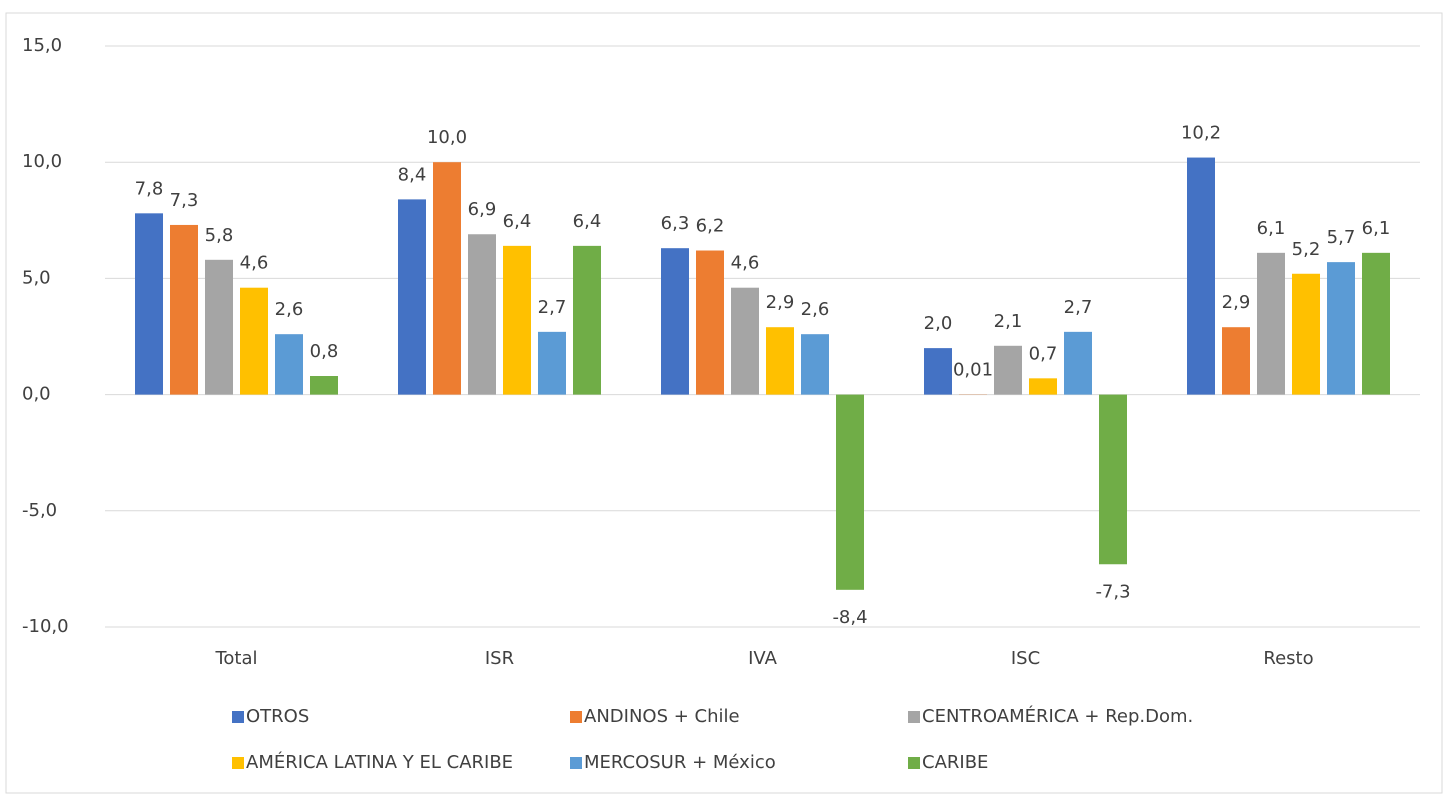  I want to click on data-label: 7,3, so click(184, 200).